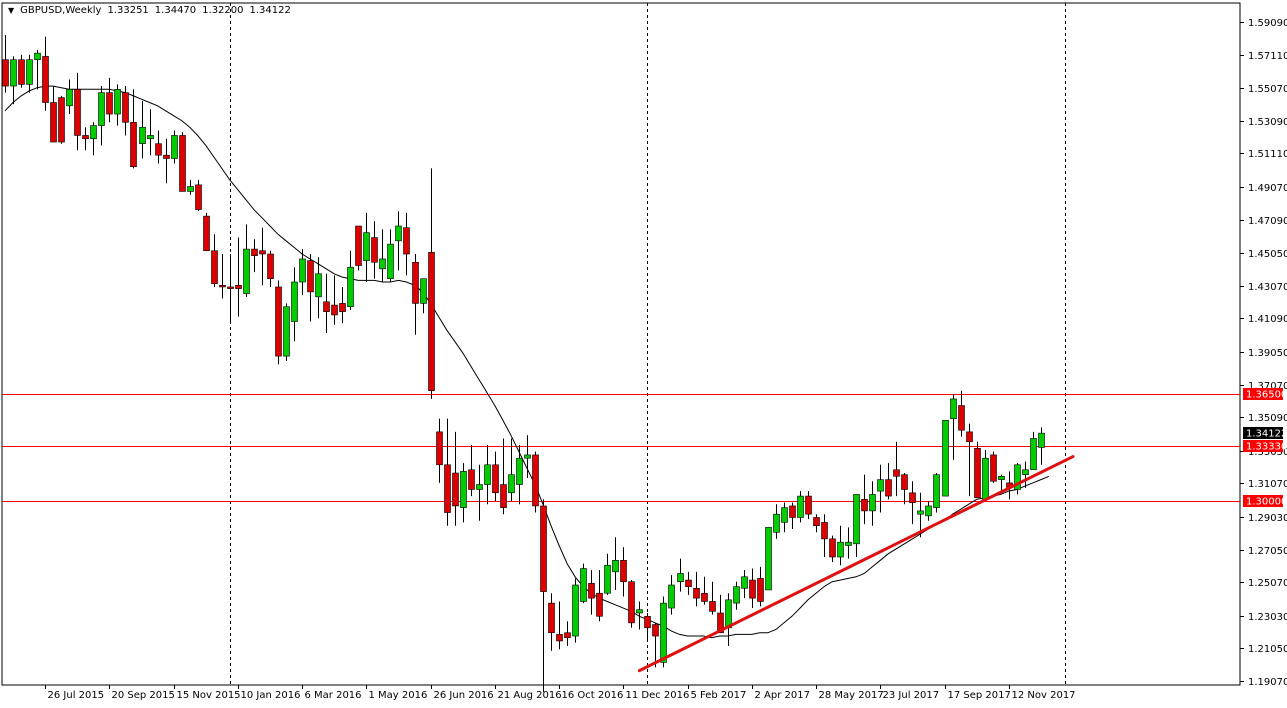 The image size is (1287, 708). I want to click on trendline, so click(856, 564).